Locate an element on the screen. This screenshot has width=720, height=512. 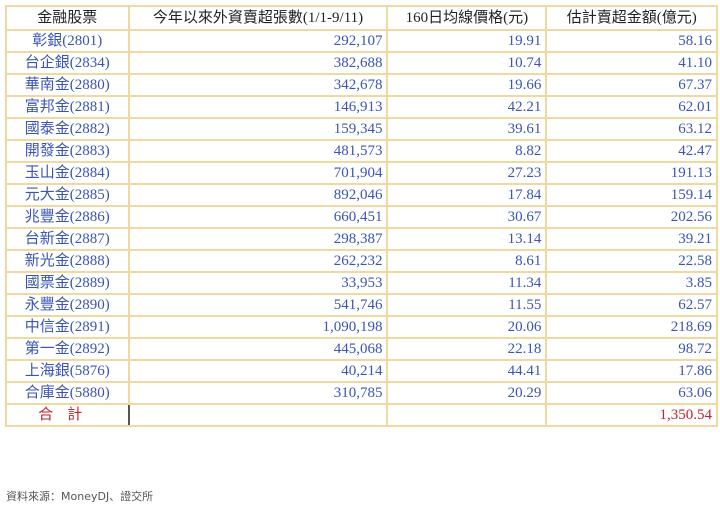
ma160-price: 10.74 is located at coordinates (467, 63).